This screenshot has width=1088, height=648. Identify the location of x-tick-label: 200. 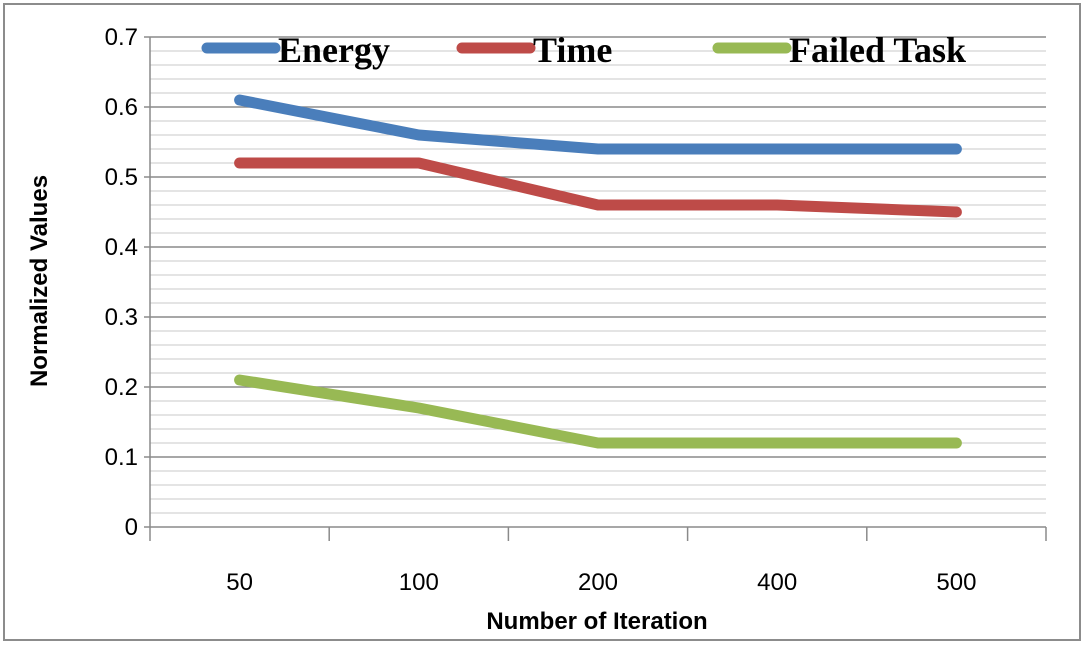
(598, 582).